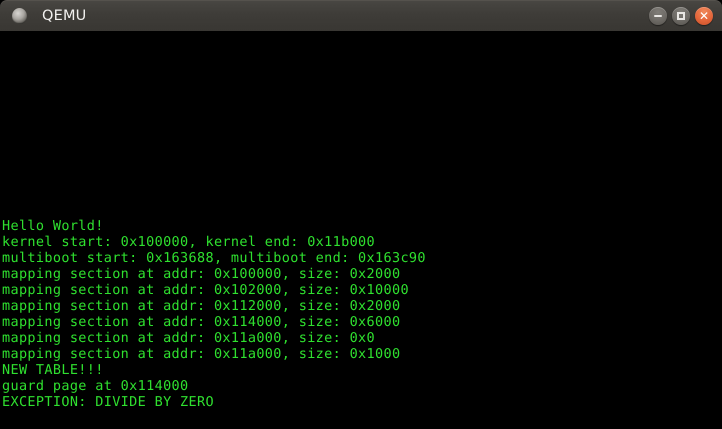 This screenshot has width=722, height=429. I want to click on qemu-app-icon, so click(19, 16).